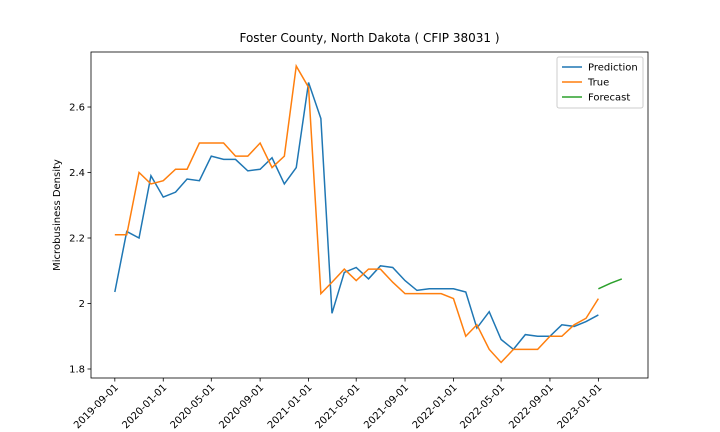 This screenshot has width=720, height=432. What do you see at coordinates (77, 108) in the screenshot?
I see `y-tick-label: 2.6` at bounding box center [77, 108].